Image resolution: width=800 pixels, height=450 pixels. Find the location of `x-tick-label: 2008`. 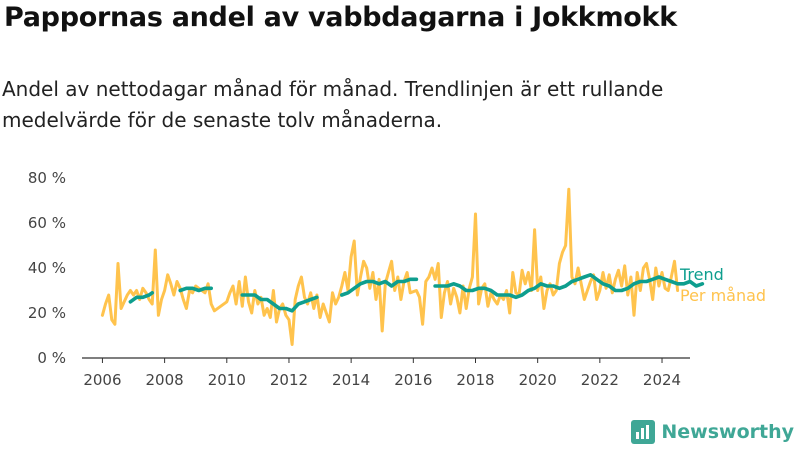

x-tick-label: 2008 is located at coordinates (165, 380).